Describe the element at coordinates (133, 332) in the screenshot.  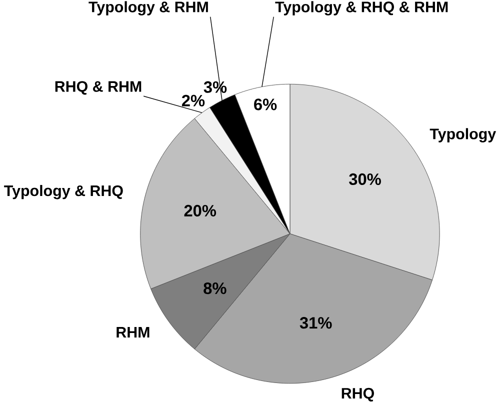
I see `slice-label: RHM` at that location.